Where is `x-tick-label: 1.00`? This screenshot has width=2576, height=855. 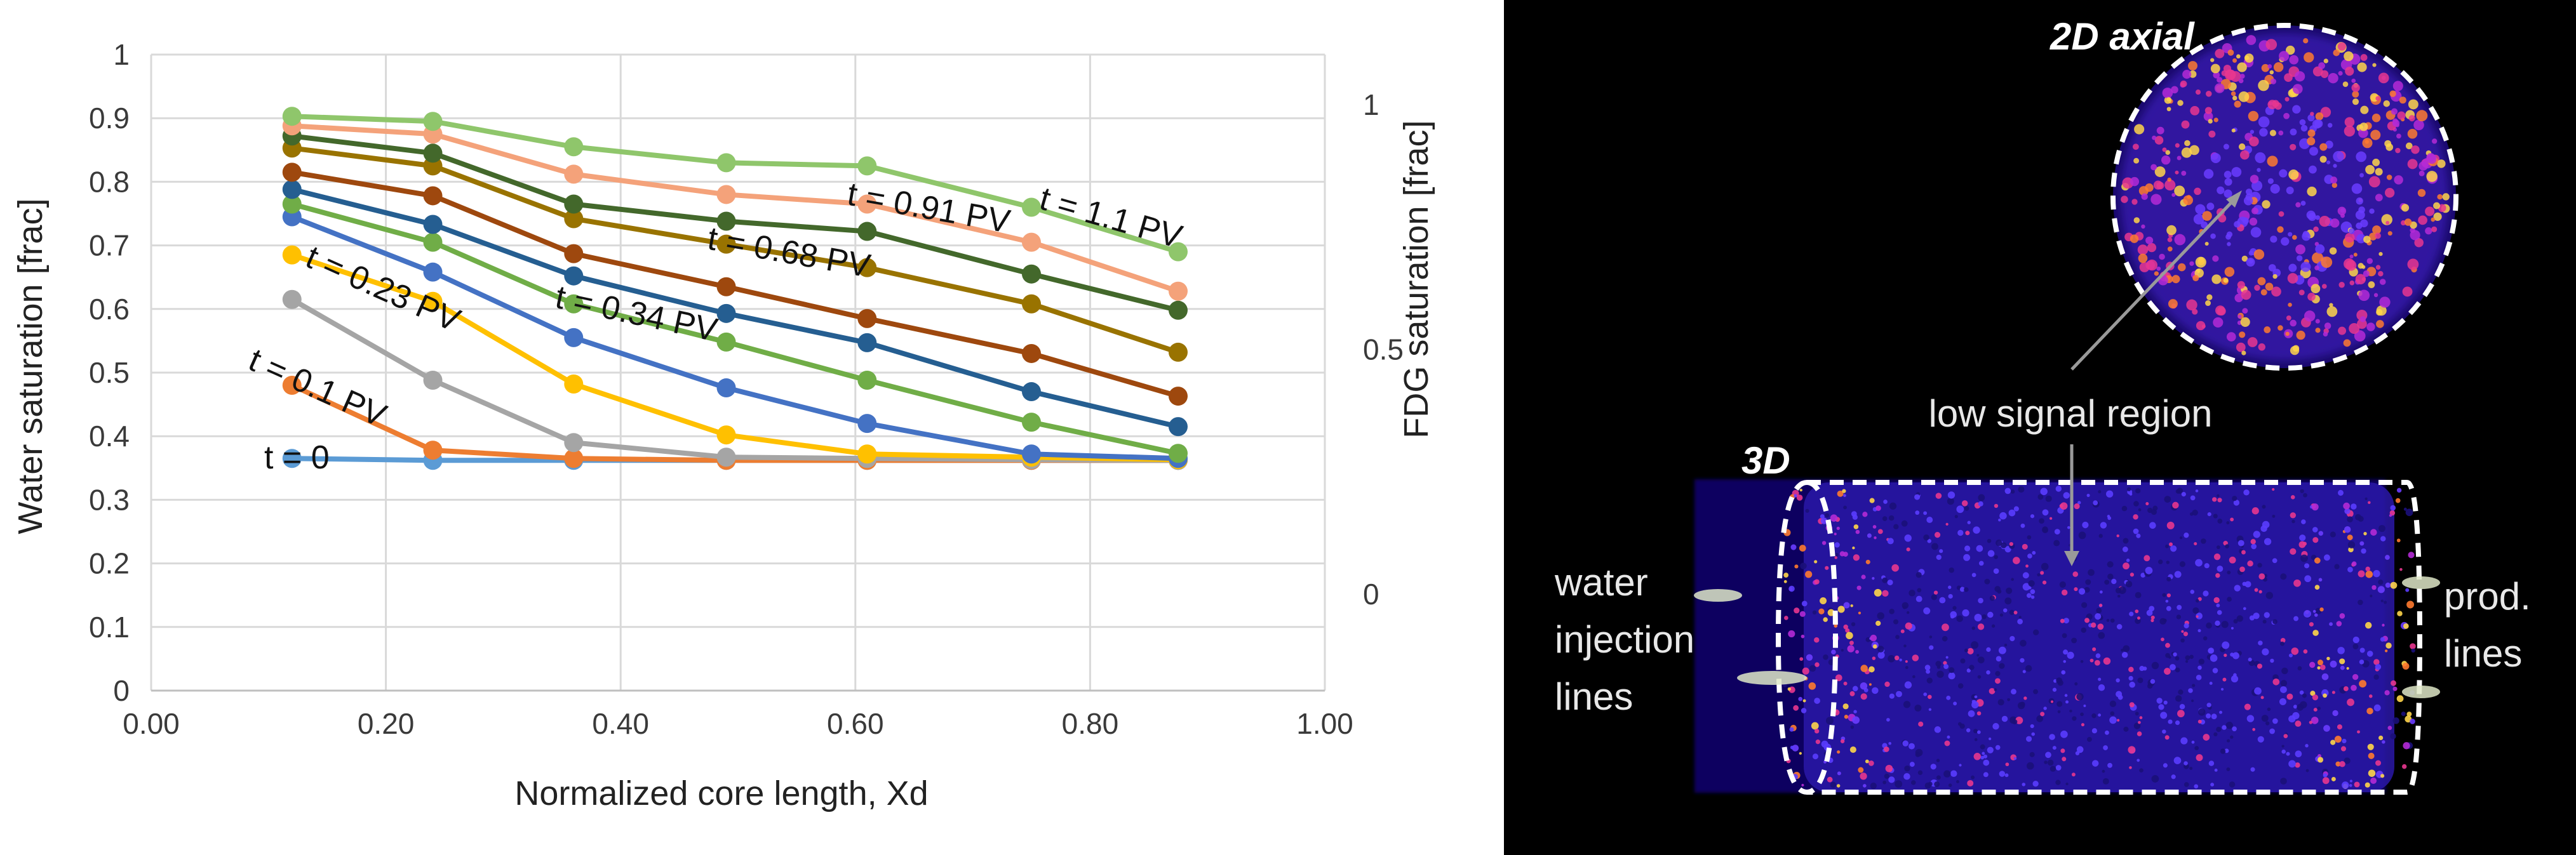 x-tick-label: 1.00 is located at coordinates (1324, 723).